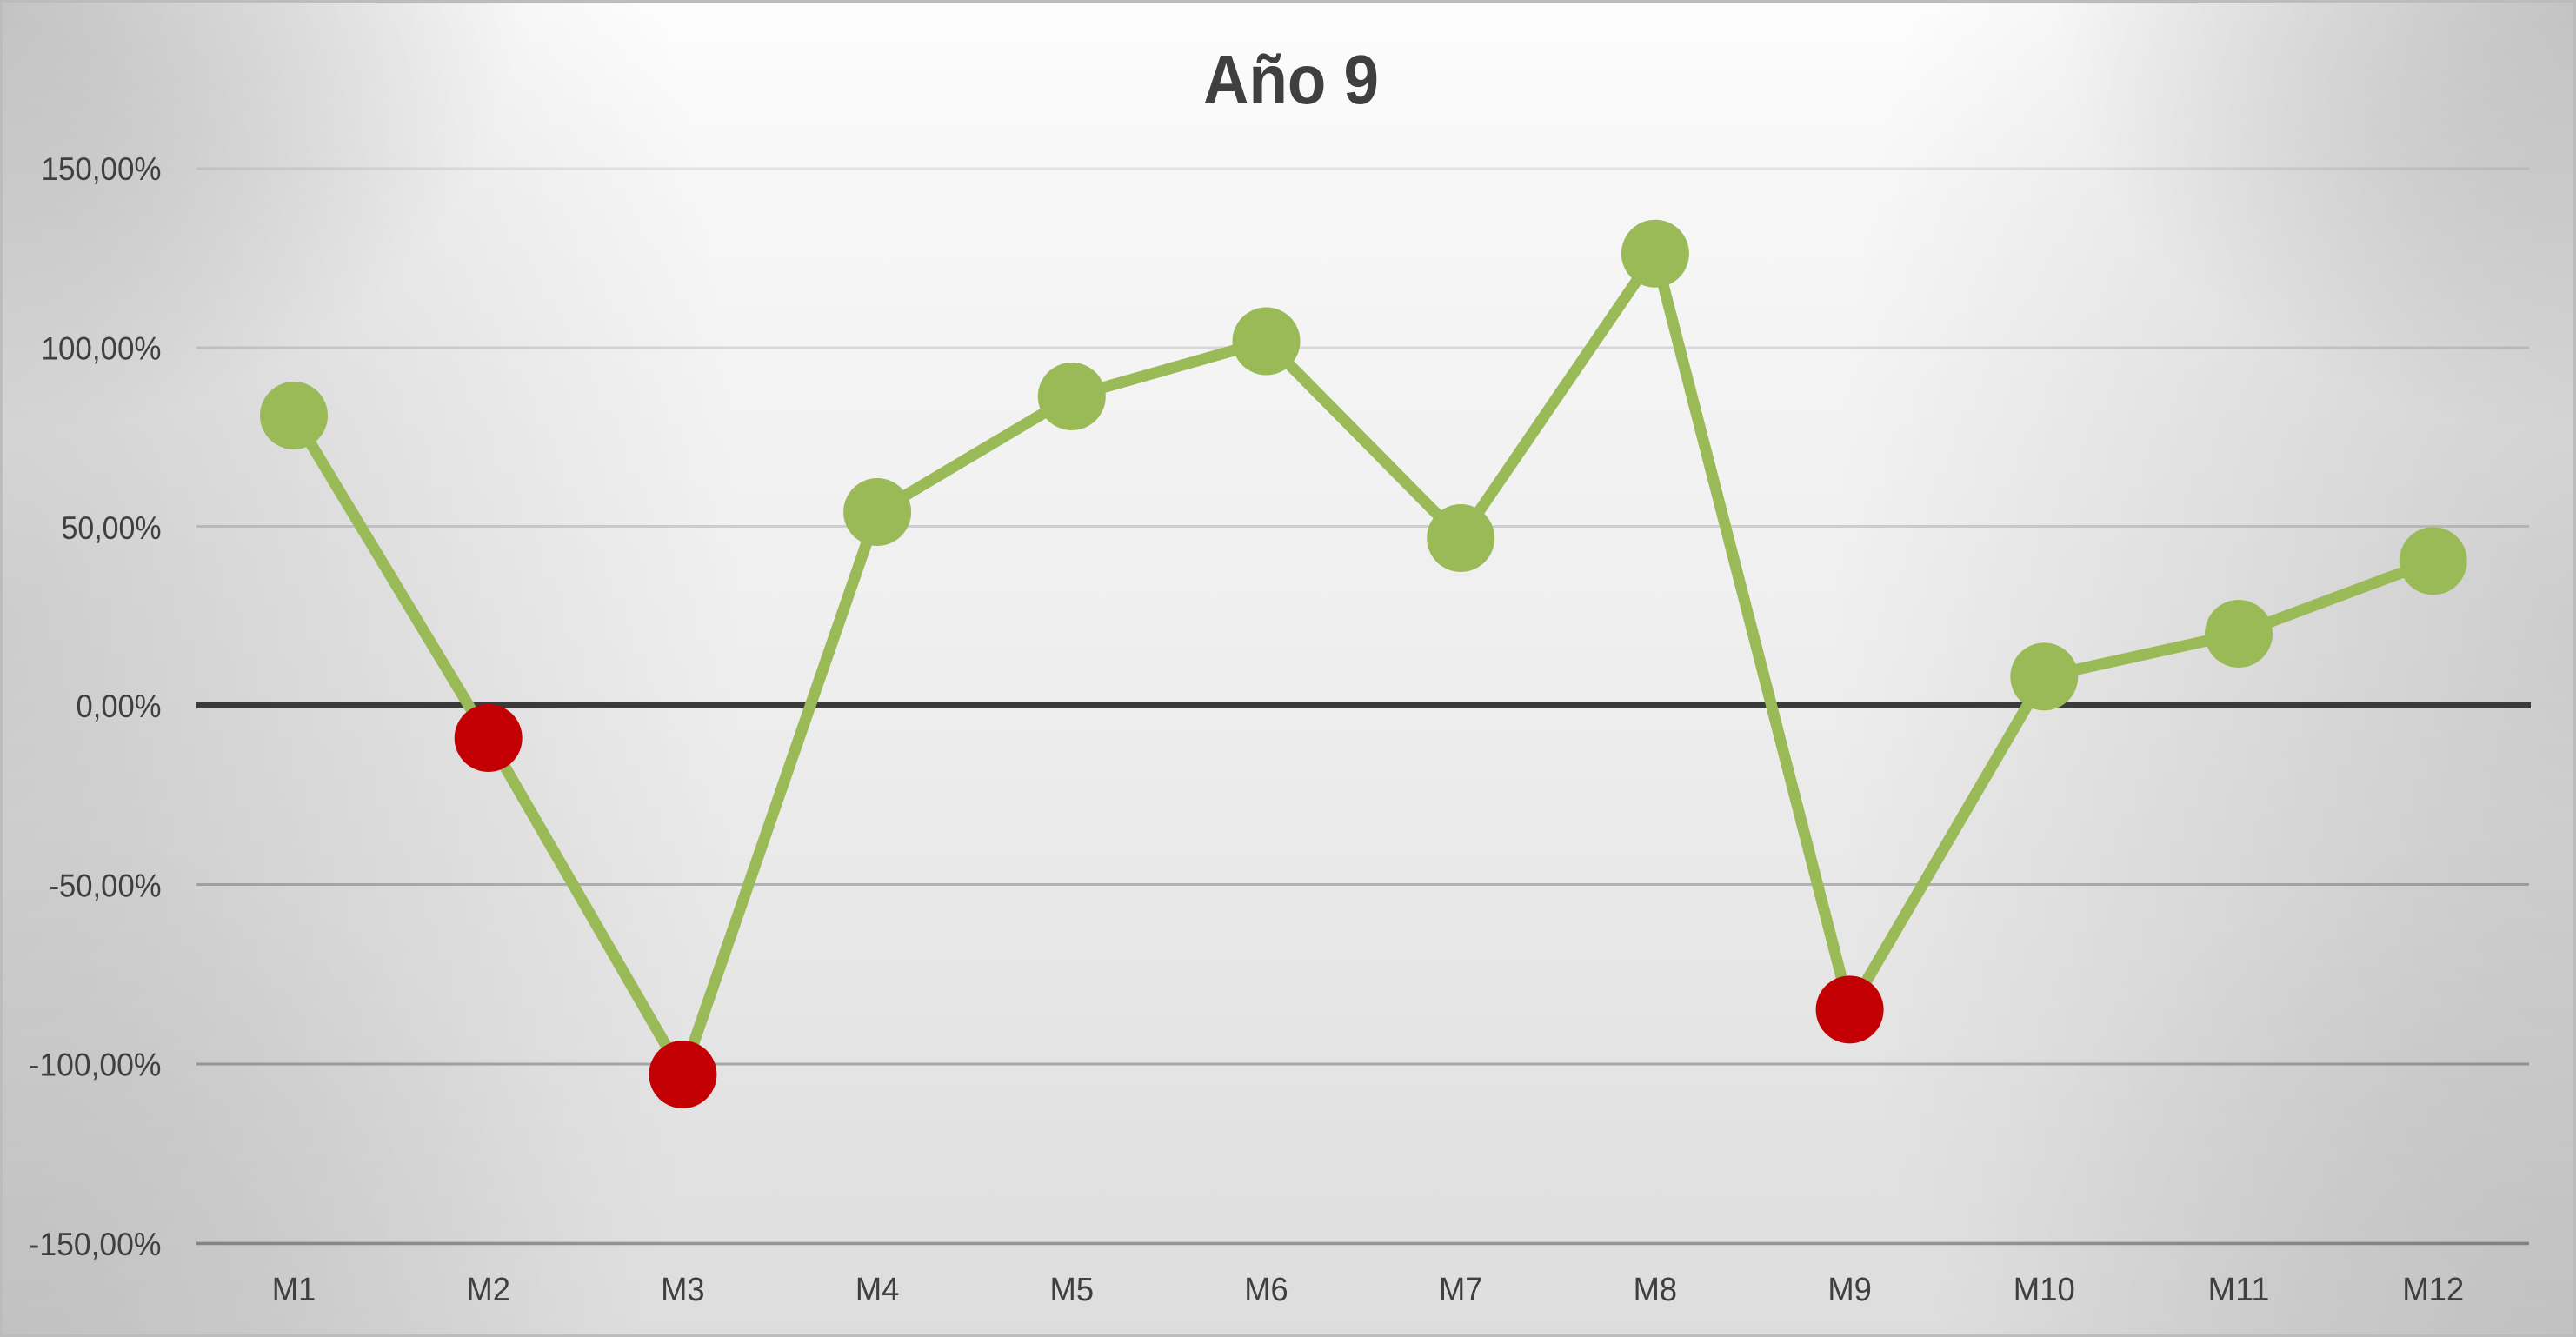 The width and height of the screenshot is (2576, 1337). What do you see at coordinates (119, 706) in the screenshot?
I see `svg-text: 0,00%` at bounding box center [119, 706].